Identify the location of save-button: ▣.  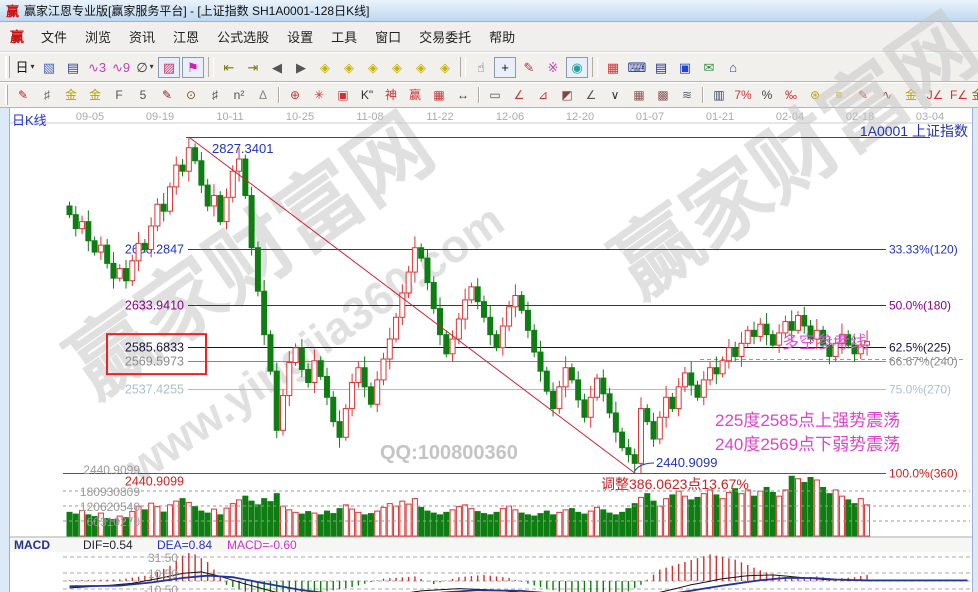
(685, 67).